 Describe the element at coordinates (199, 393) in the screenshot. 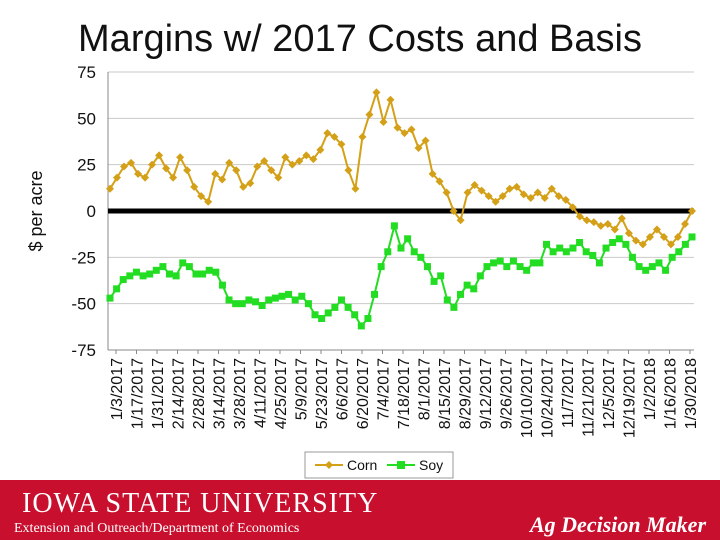

I see `x-tick-label: 2/28/2017` at that location.